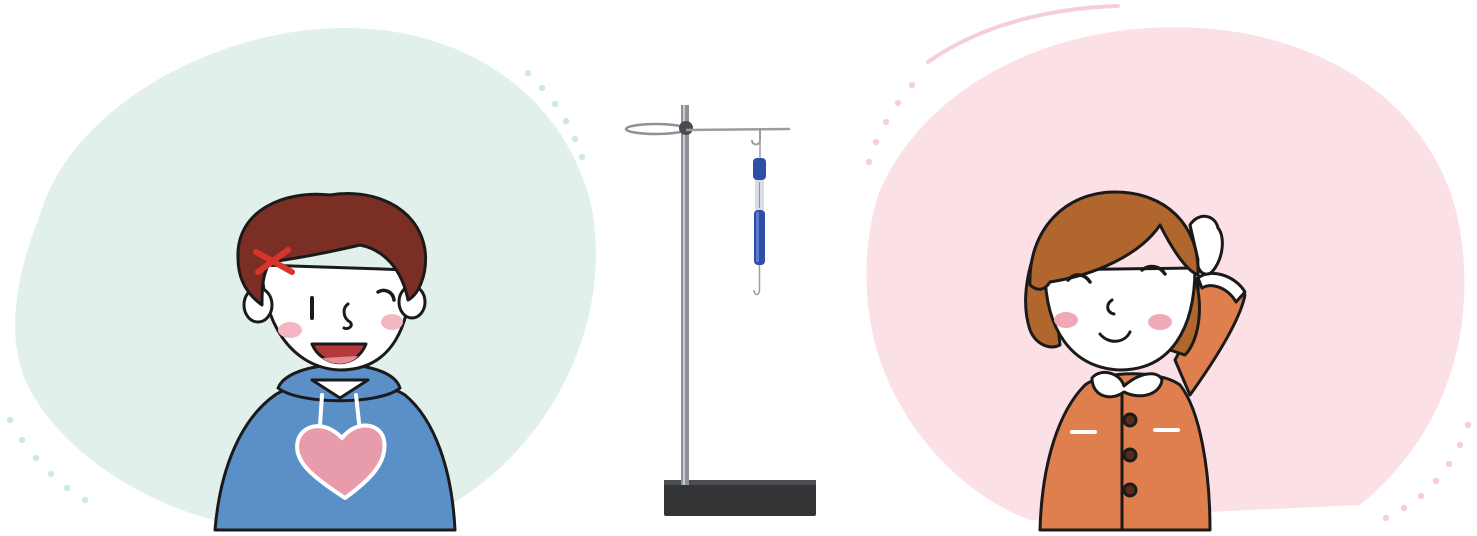 The height and width of the screenshot is (536, 1477). What do you see at coordinates (740, 498) in the screenshot?
I see `stand-base` at bounding box center [740, 498].